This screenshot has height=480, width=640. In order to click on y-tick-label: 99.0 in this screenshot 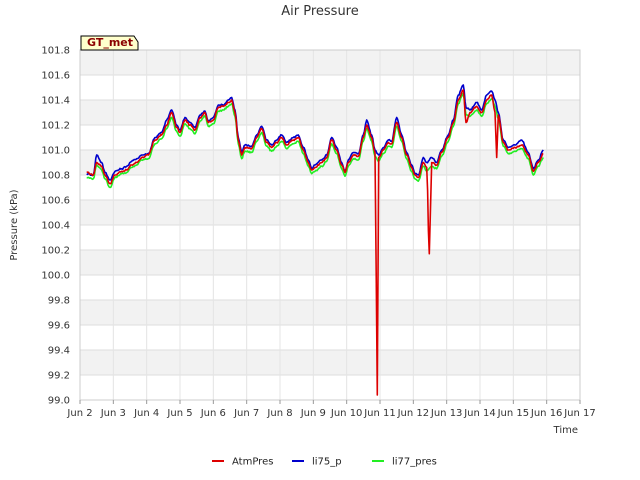, I will do `click(59, 401)`.